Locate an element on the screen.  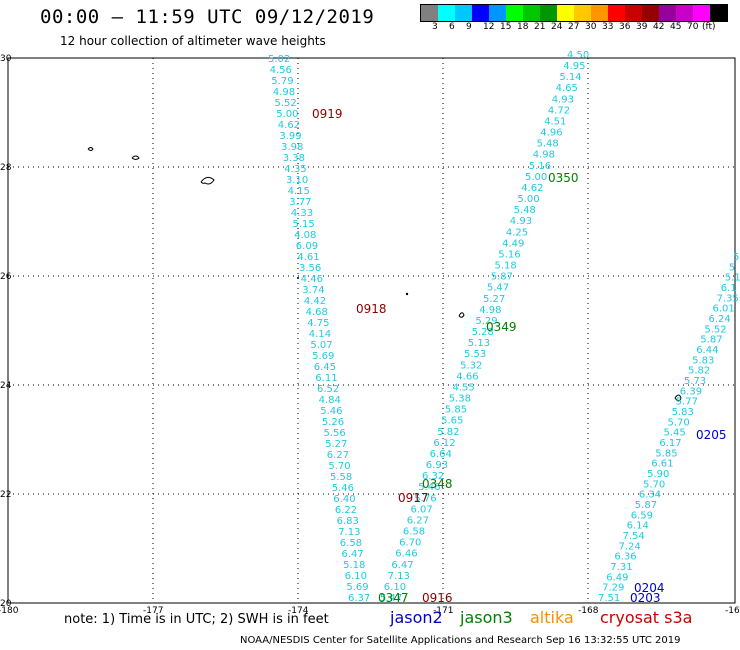
wave-height-value: 4.14 is located at coordinates (320, 334).